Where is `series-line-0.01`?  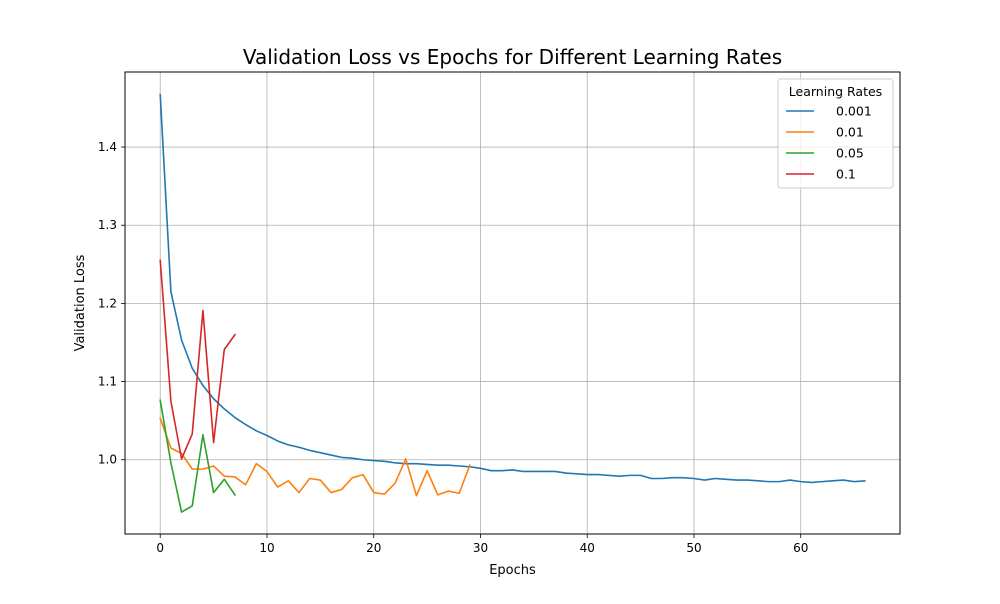
series-line-0.01 is located at coordinates (315, 457).